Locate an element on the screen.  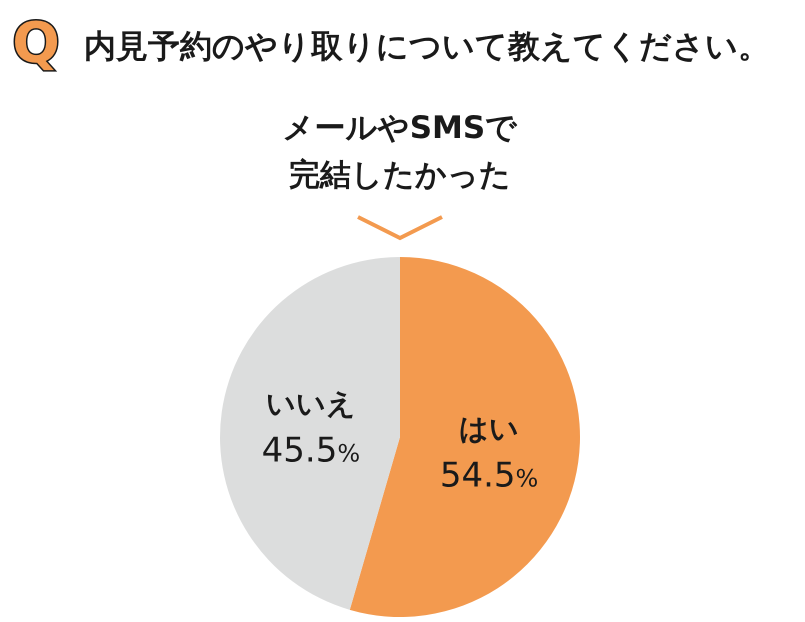
annotation: Q is located at coordinates (36, 43).